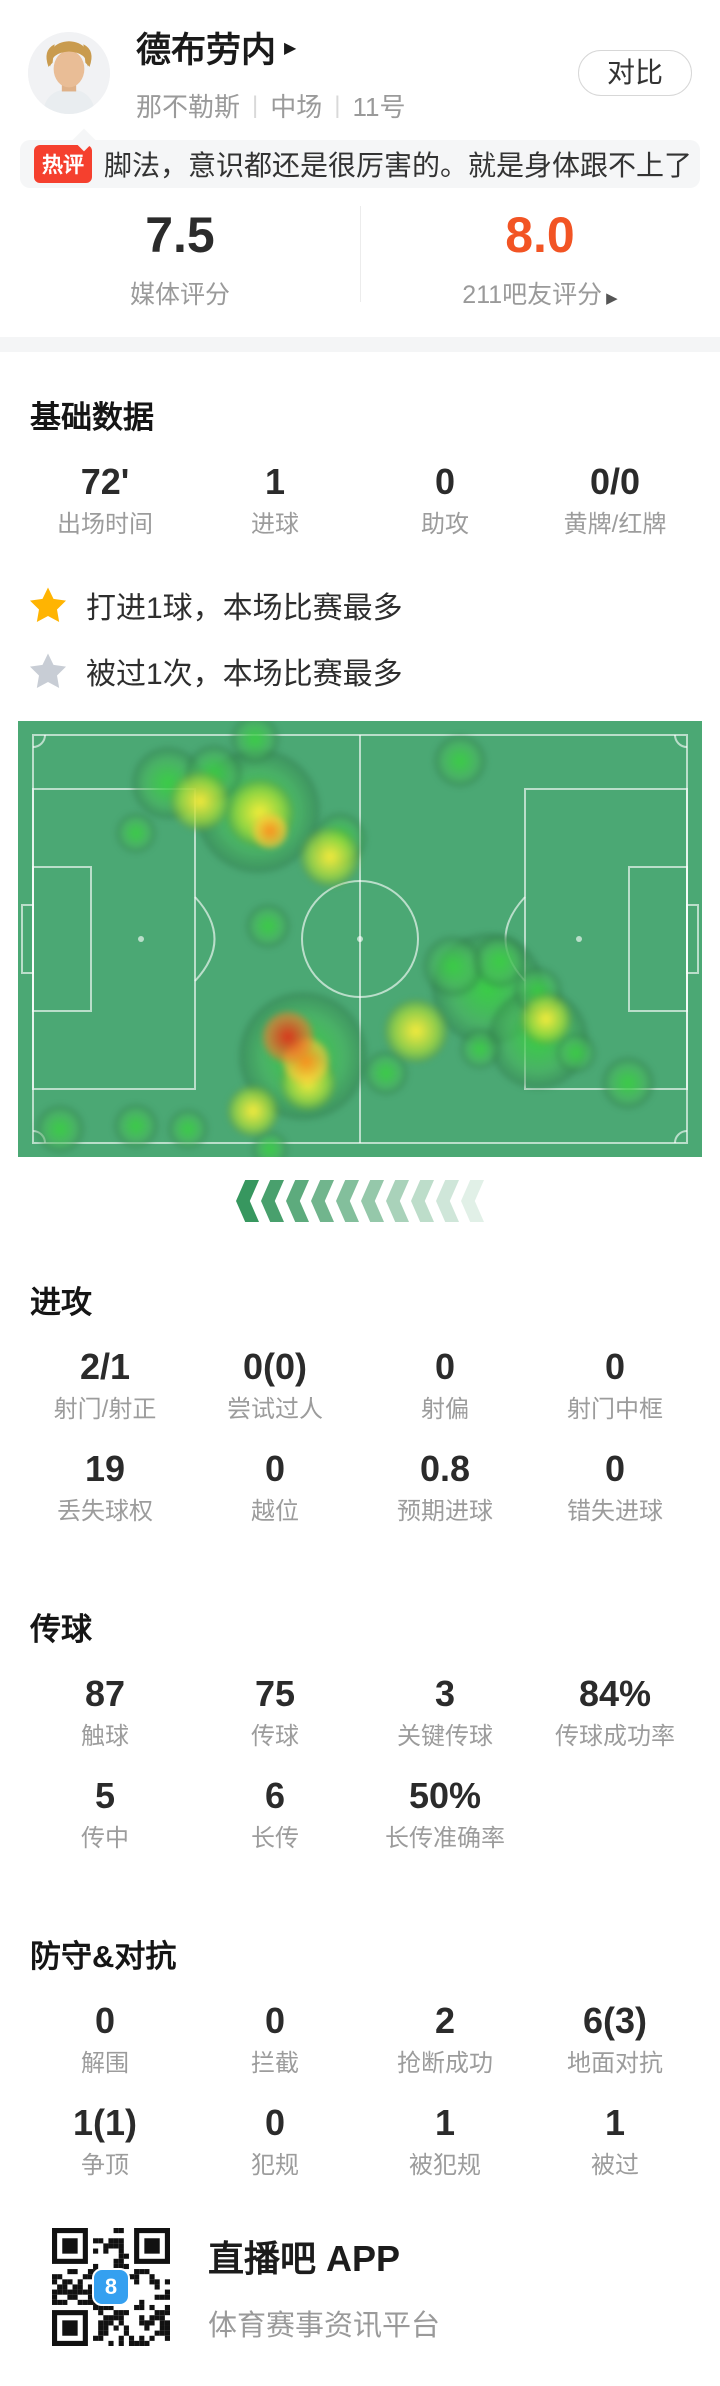 Image resolution: width=720 pixels, height=2386 pixels. Describe the element at coordinates (615, 524) in the screenshot. I see `stat-label: 黄牌/红牌` at that location.